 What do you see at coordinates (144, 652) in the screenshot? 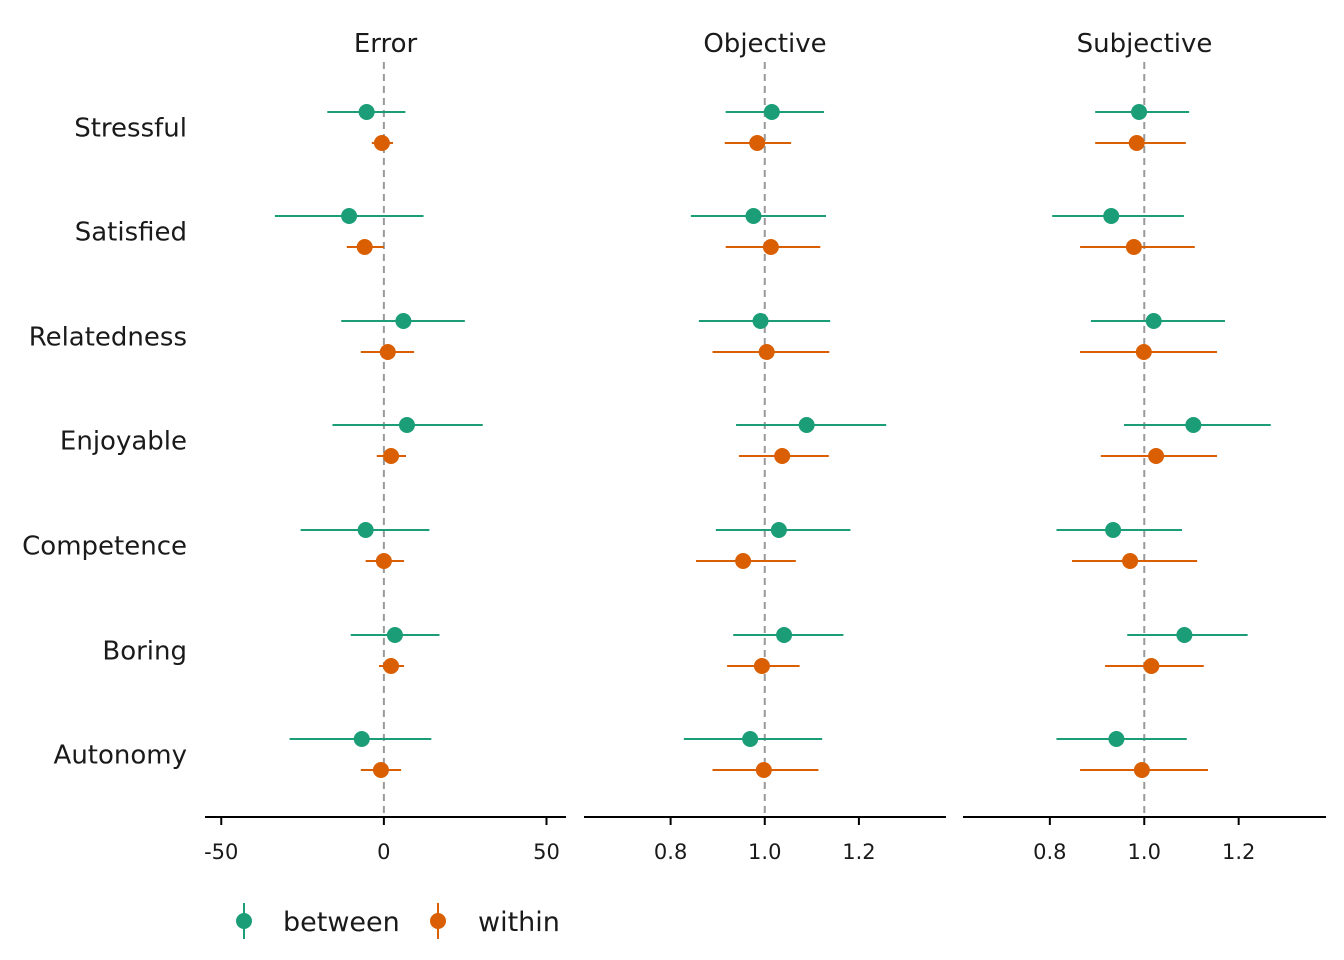
I see `row-label-boring: Boring` at bounding box center [144, 652].